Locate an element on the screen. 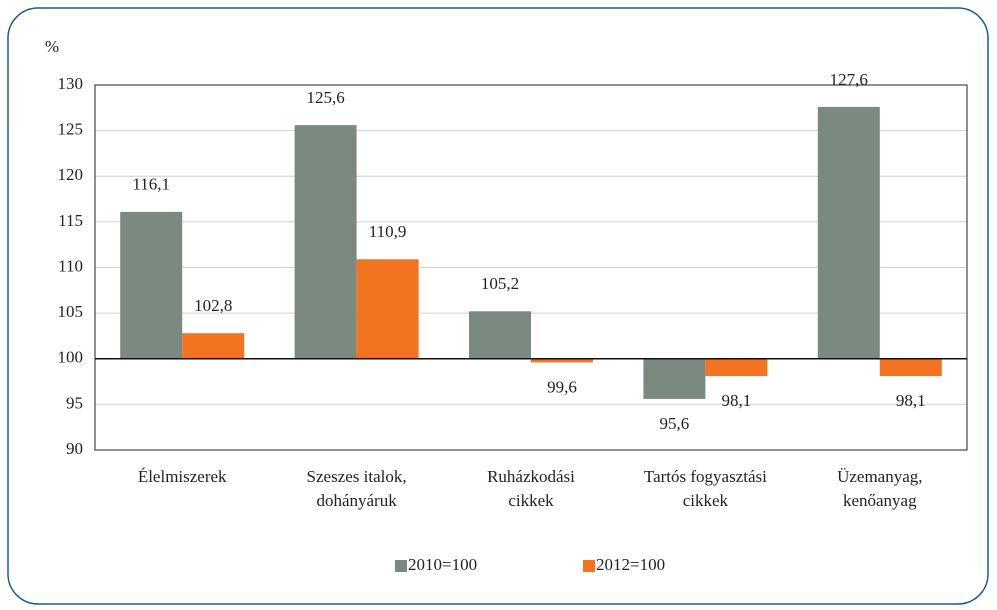  y-axis-label: % is located at coordinates (52, 46).